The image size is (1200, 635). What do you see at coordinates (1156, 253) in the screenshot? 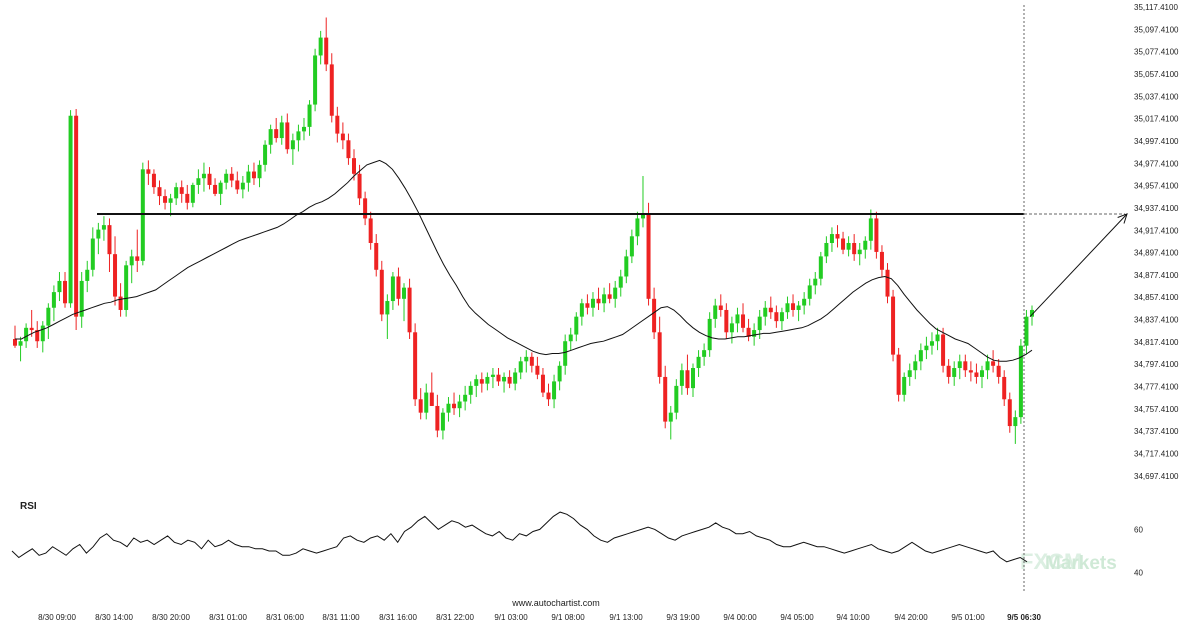
I see `y-tick-label: 34,897.4100` at bounding box center [1156, 253].